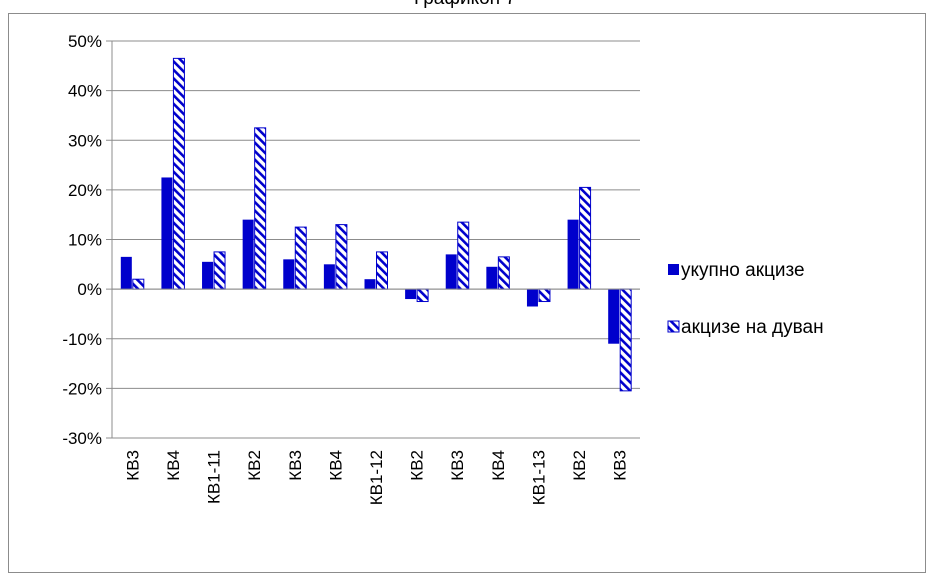  Describe the element at coordinates (85, 91) in the screenshot. I see `y-tick-label: 40%` at that location.